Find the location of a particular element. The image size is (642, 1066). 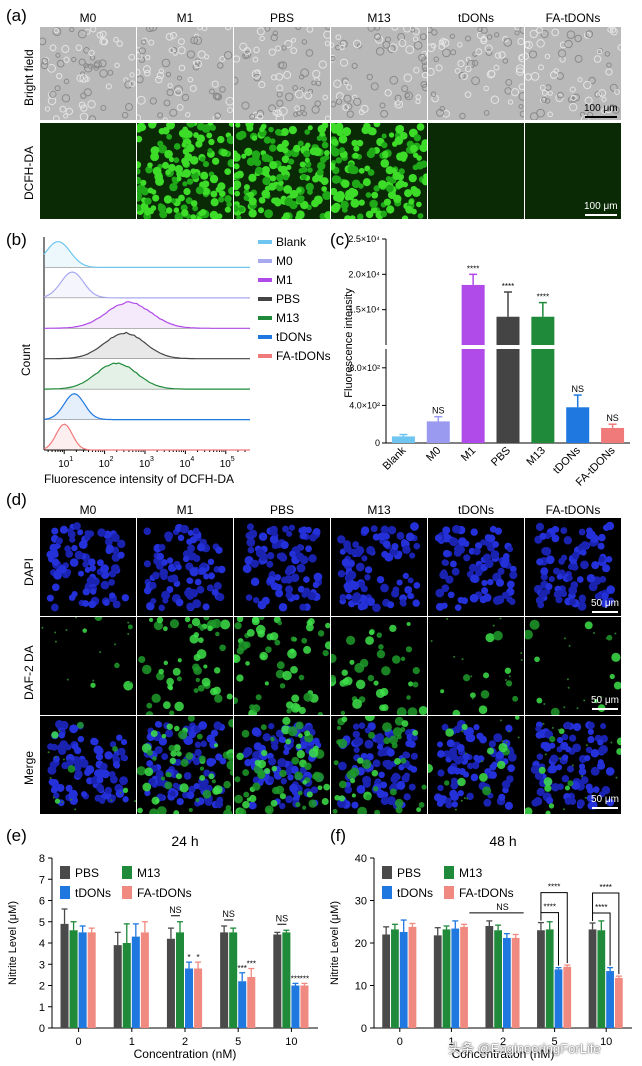

ytick-label: 5 is located at coordinates (42, 923).